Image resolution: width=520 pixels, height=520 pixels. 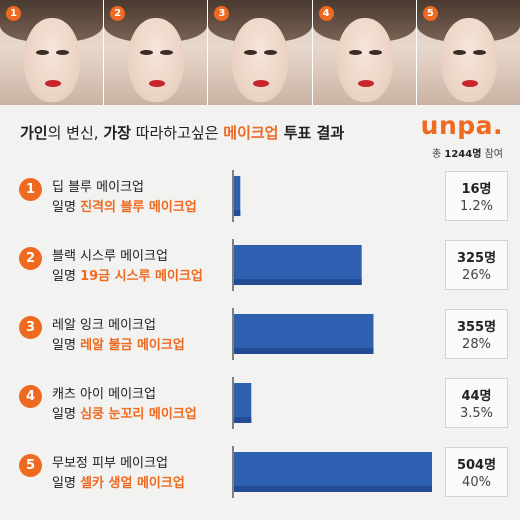 I want to click on rank-badge: 2, so click(x=30, y=258).